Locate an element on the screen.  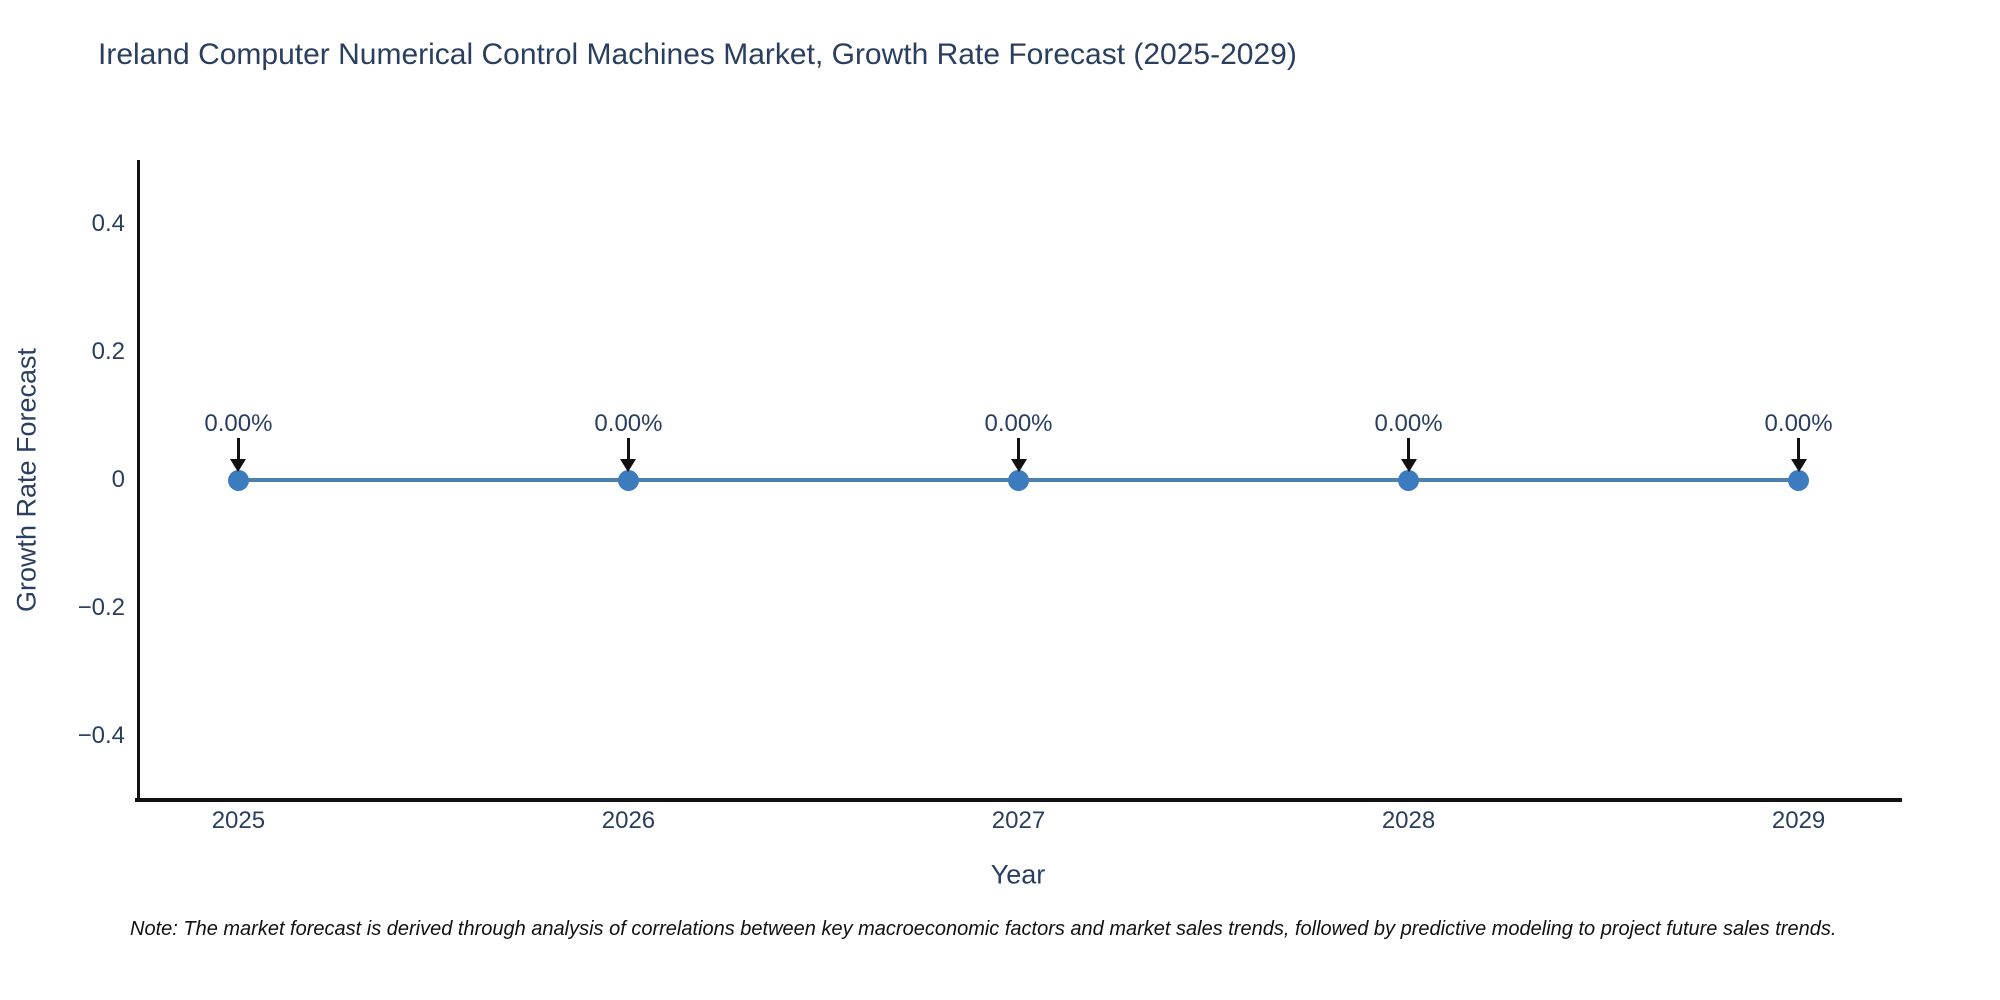
y-tick-label: −0.4 is located at coordinates (101, 735).